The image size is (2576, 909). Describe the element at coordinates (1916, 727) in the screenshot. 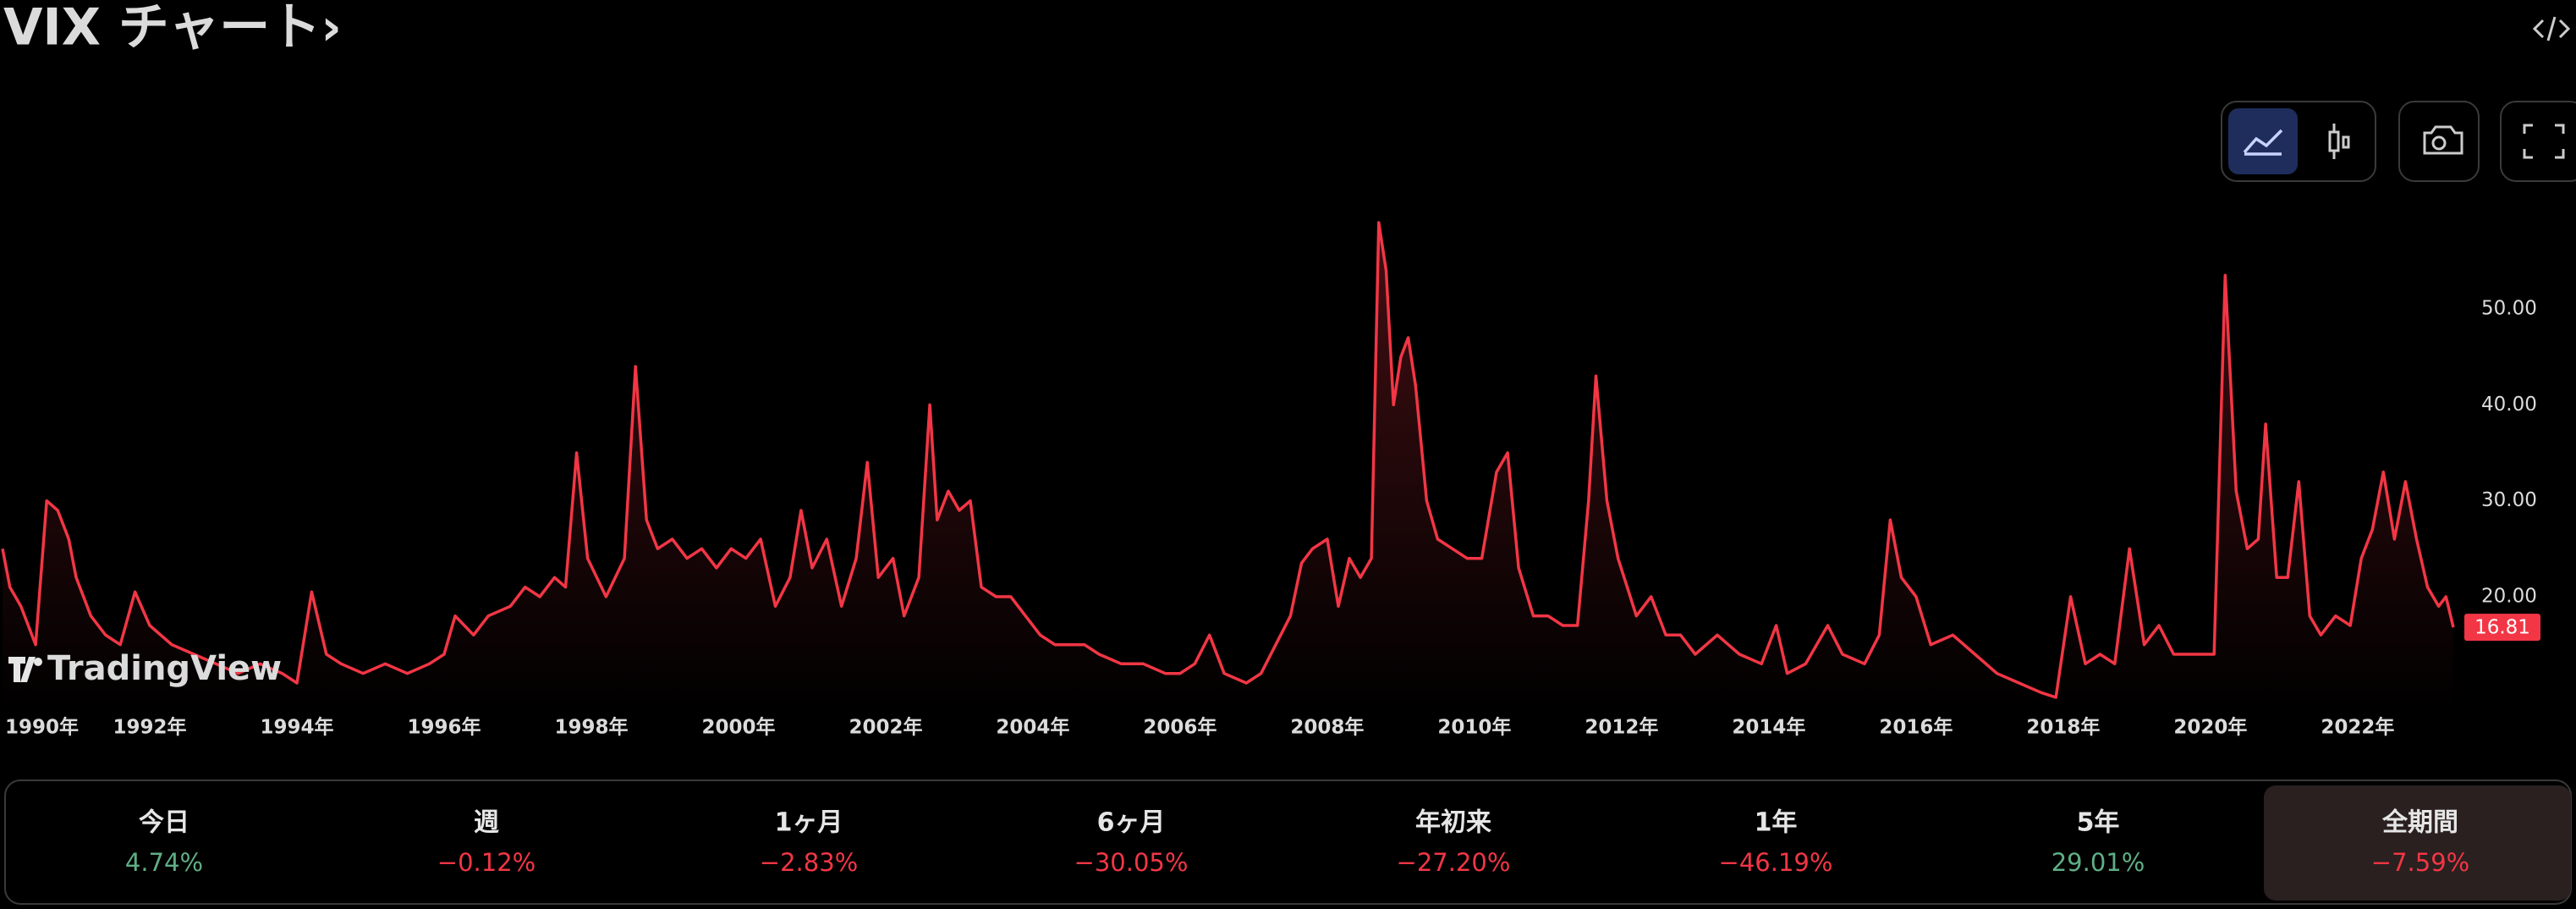

I see `x-tick-label: 2016年` at that location.